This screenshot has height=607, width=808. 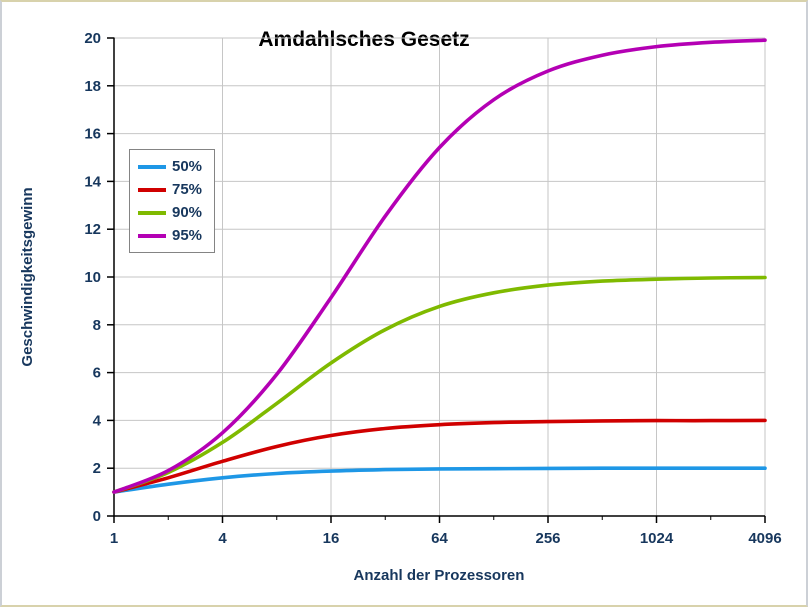 I want to click on legend-label: 95%, so click(x=187, y=235).